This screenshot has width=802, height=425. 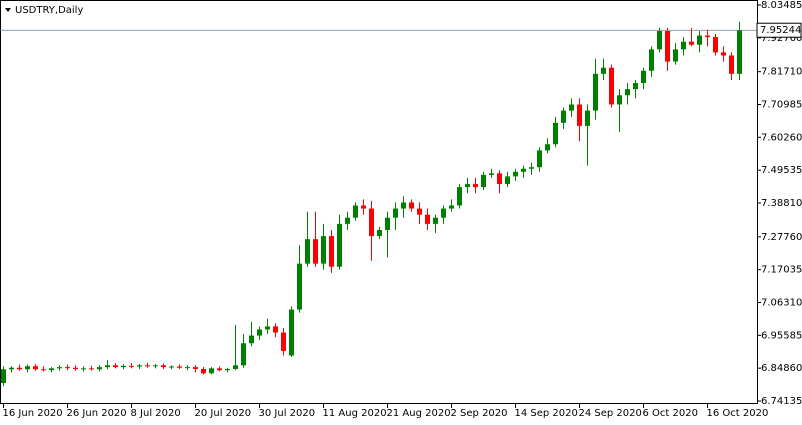 What do you see at coordinates (781, 137) in the screenshot?
I see `y-tick-label: 7.60260` at bounding box center [781, 137].